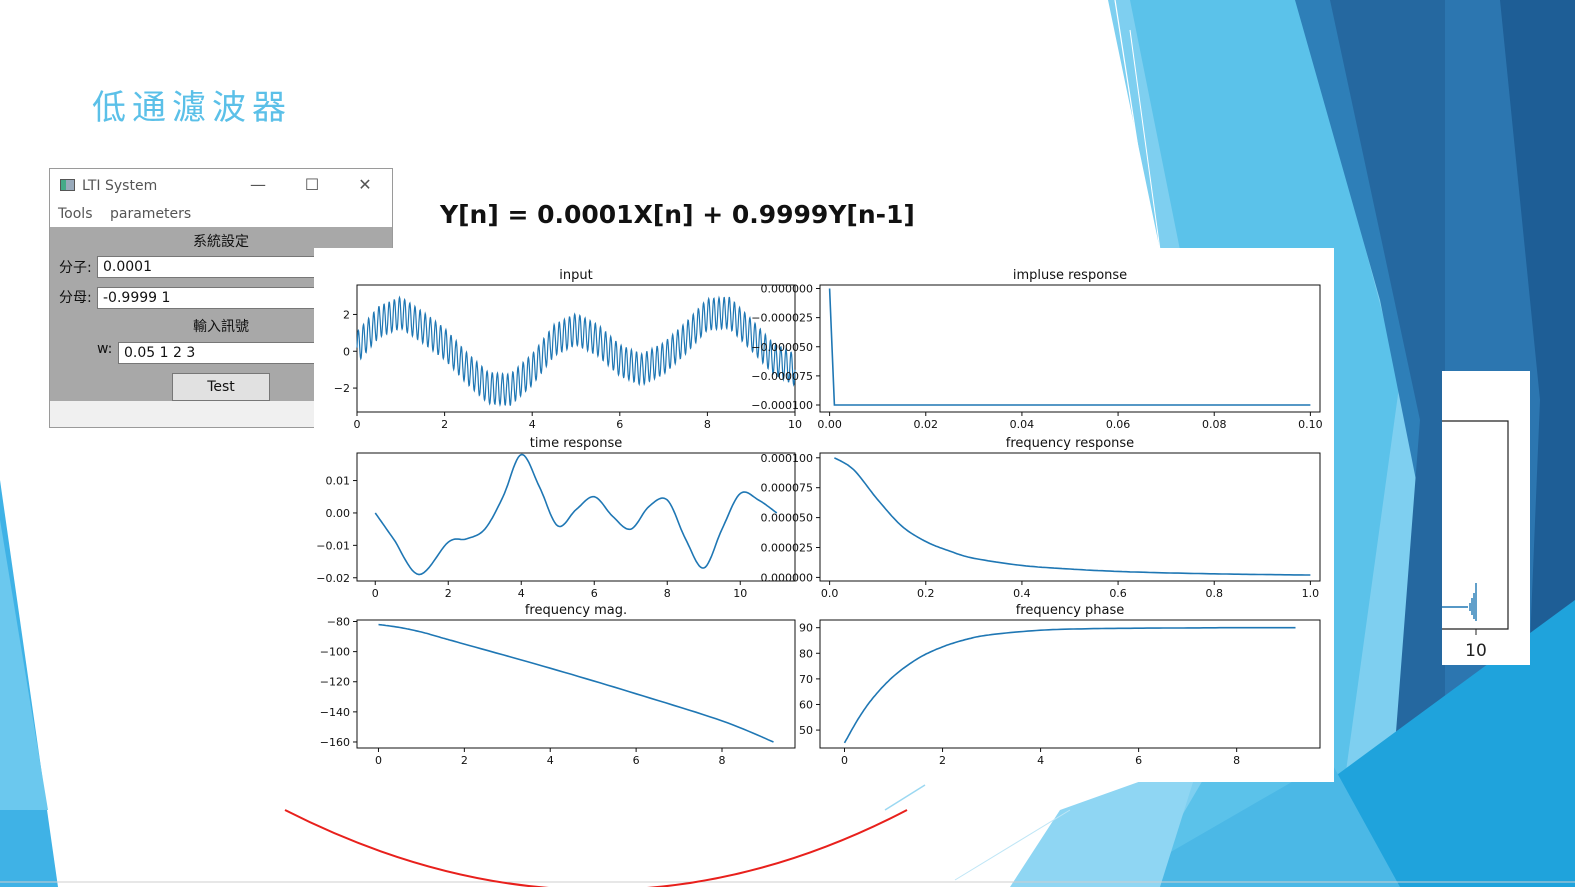  What do you see at coordinates (782, 376) in the screenshot?
I see `y-tick-label: −0.000075` at bounding box center [782, 376].